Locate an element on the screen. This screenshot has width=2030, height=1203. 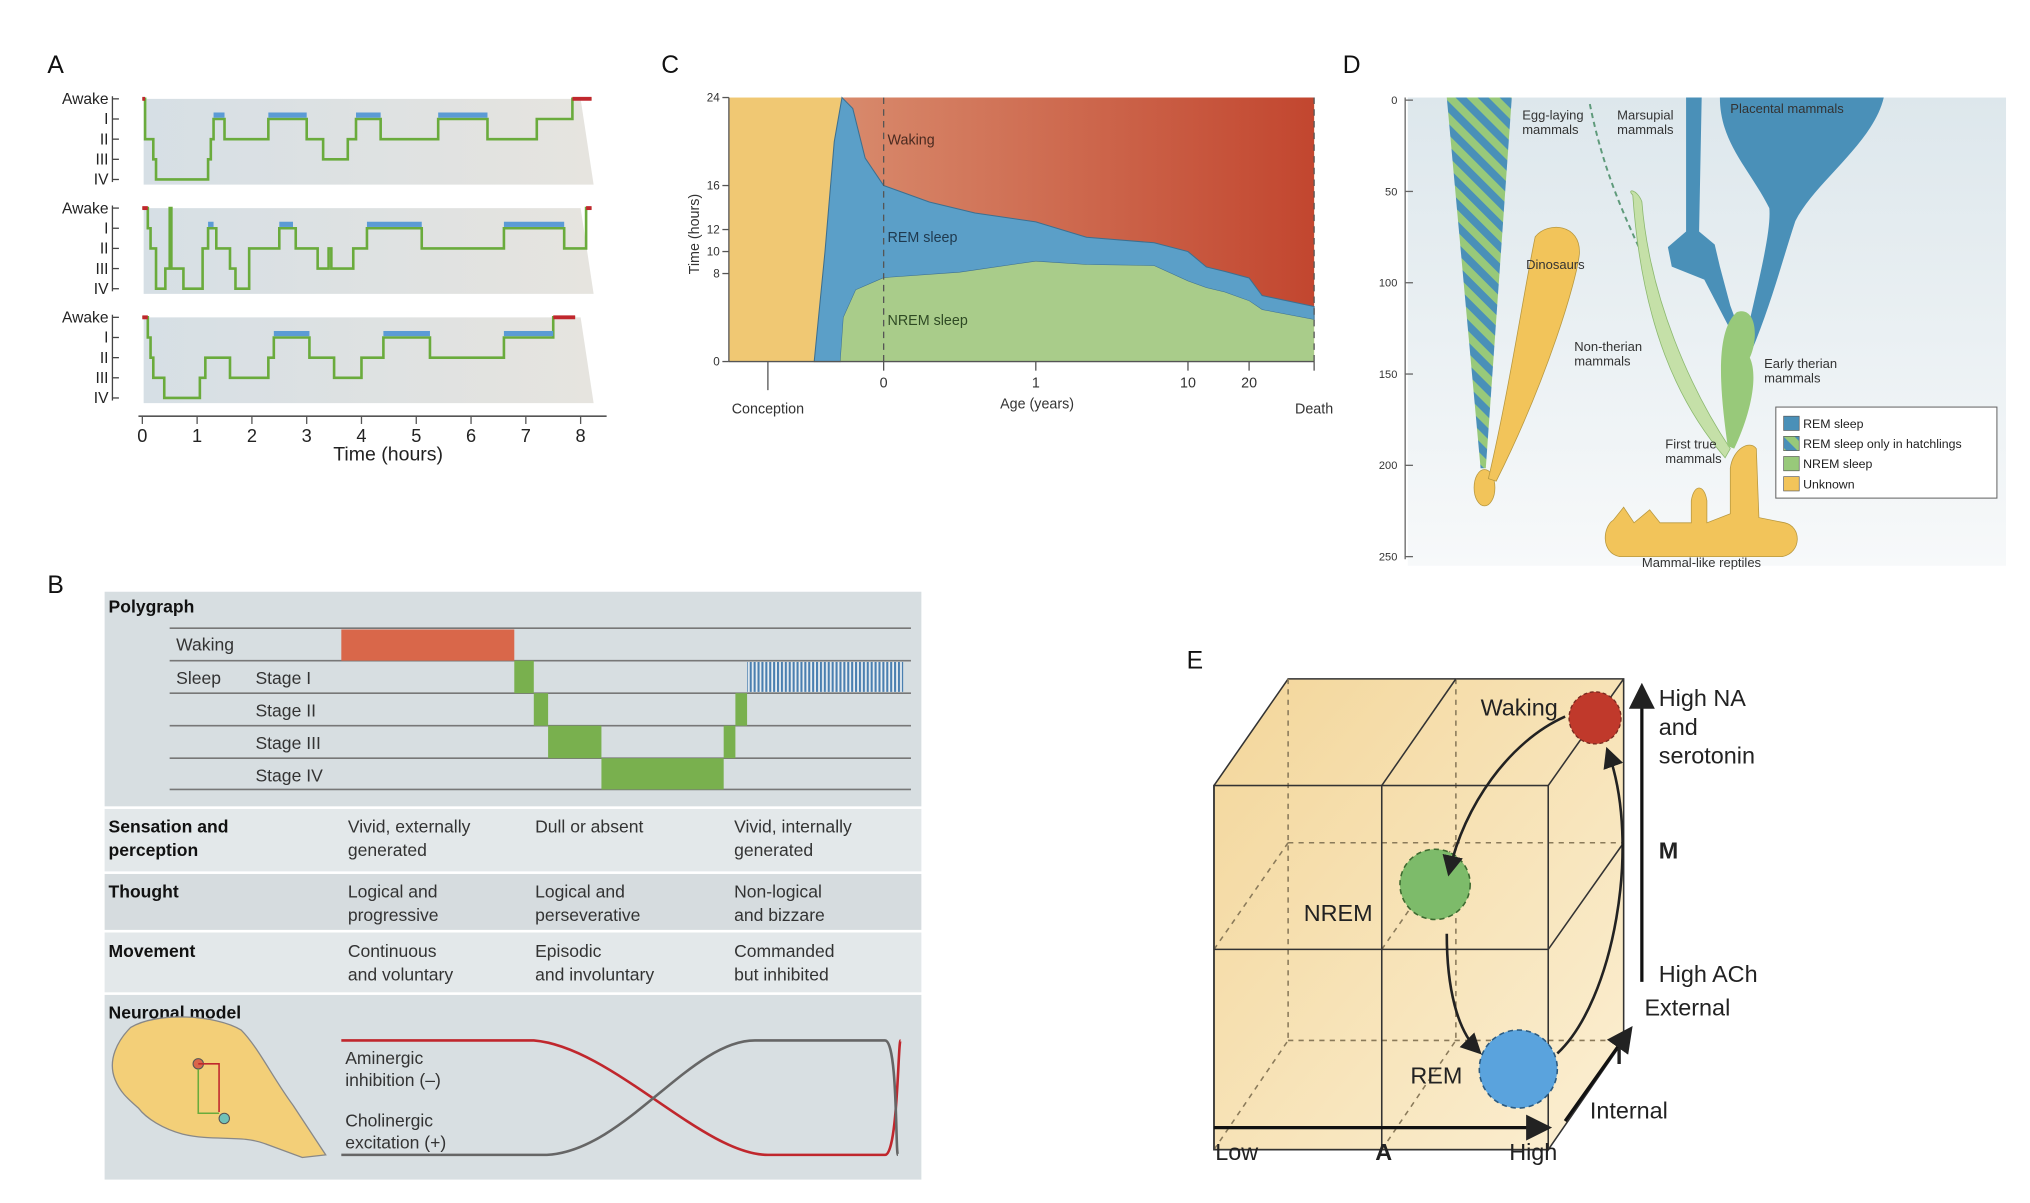
x-tick-label: 0 is located at coordinates (142, 436).